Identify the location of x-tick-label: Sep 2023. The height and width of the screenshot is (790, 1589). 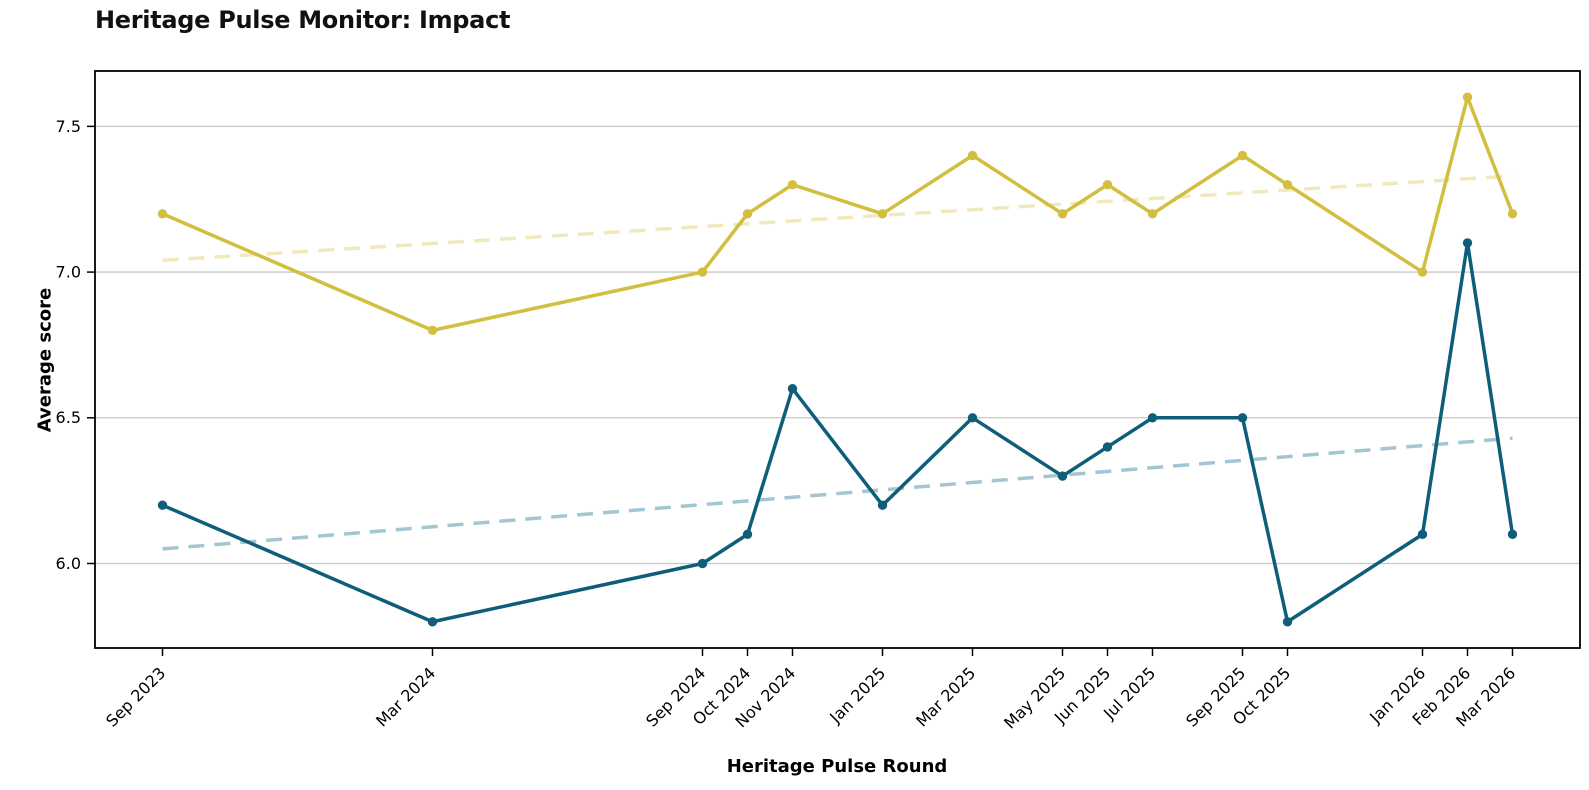
(135, 696).